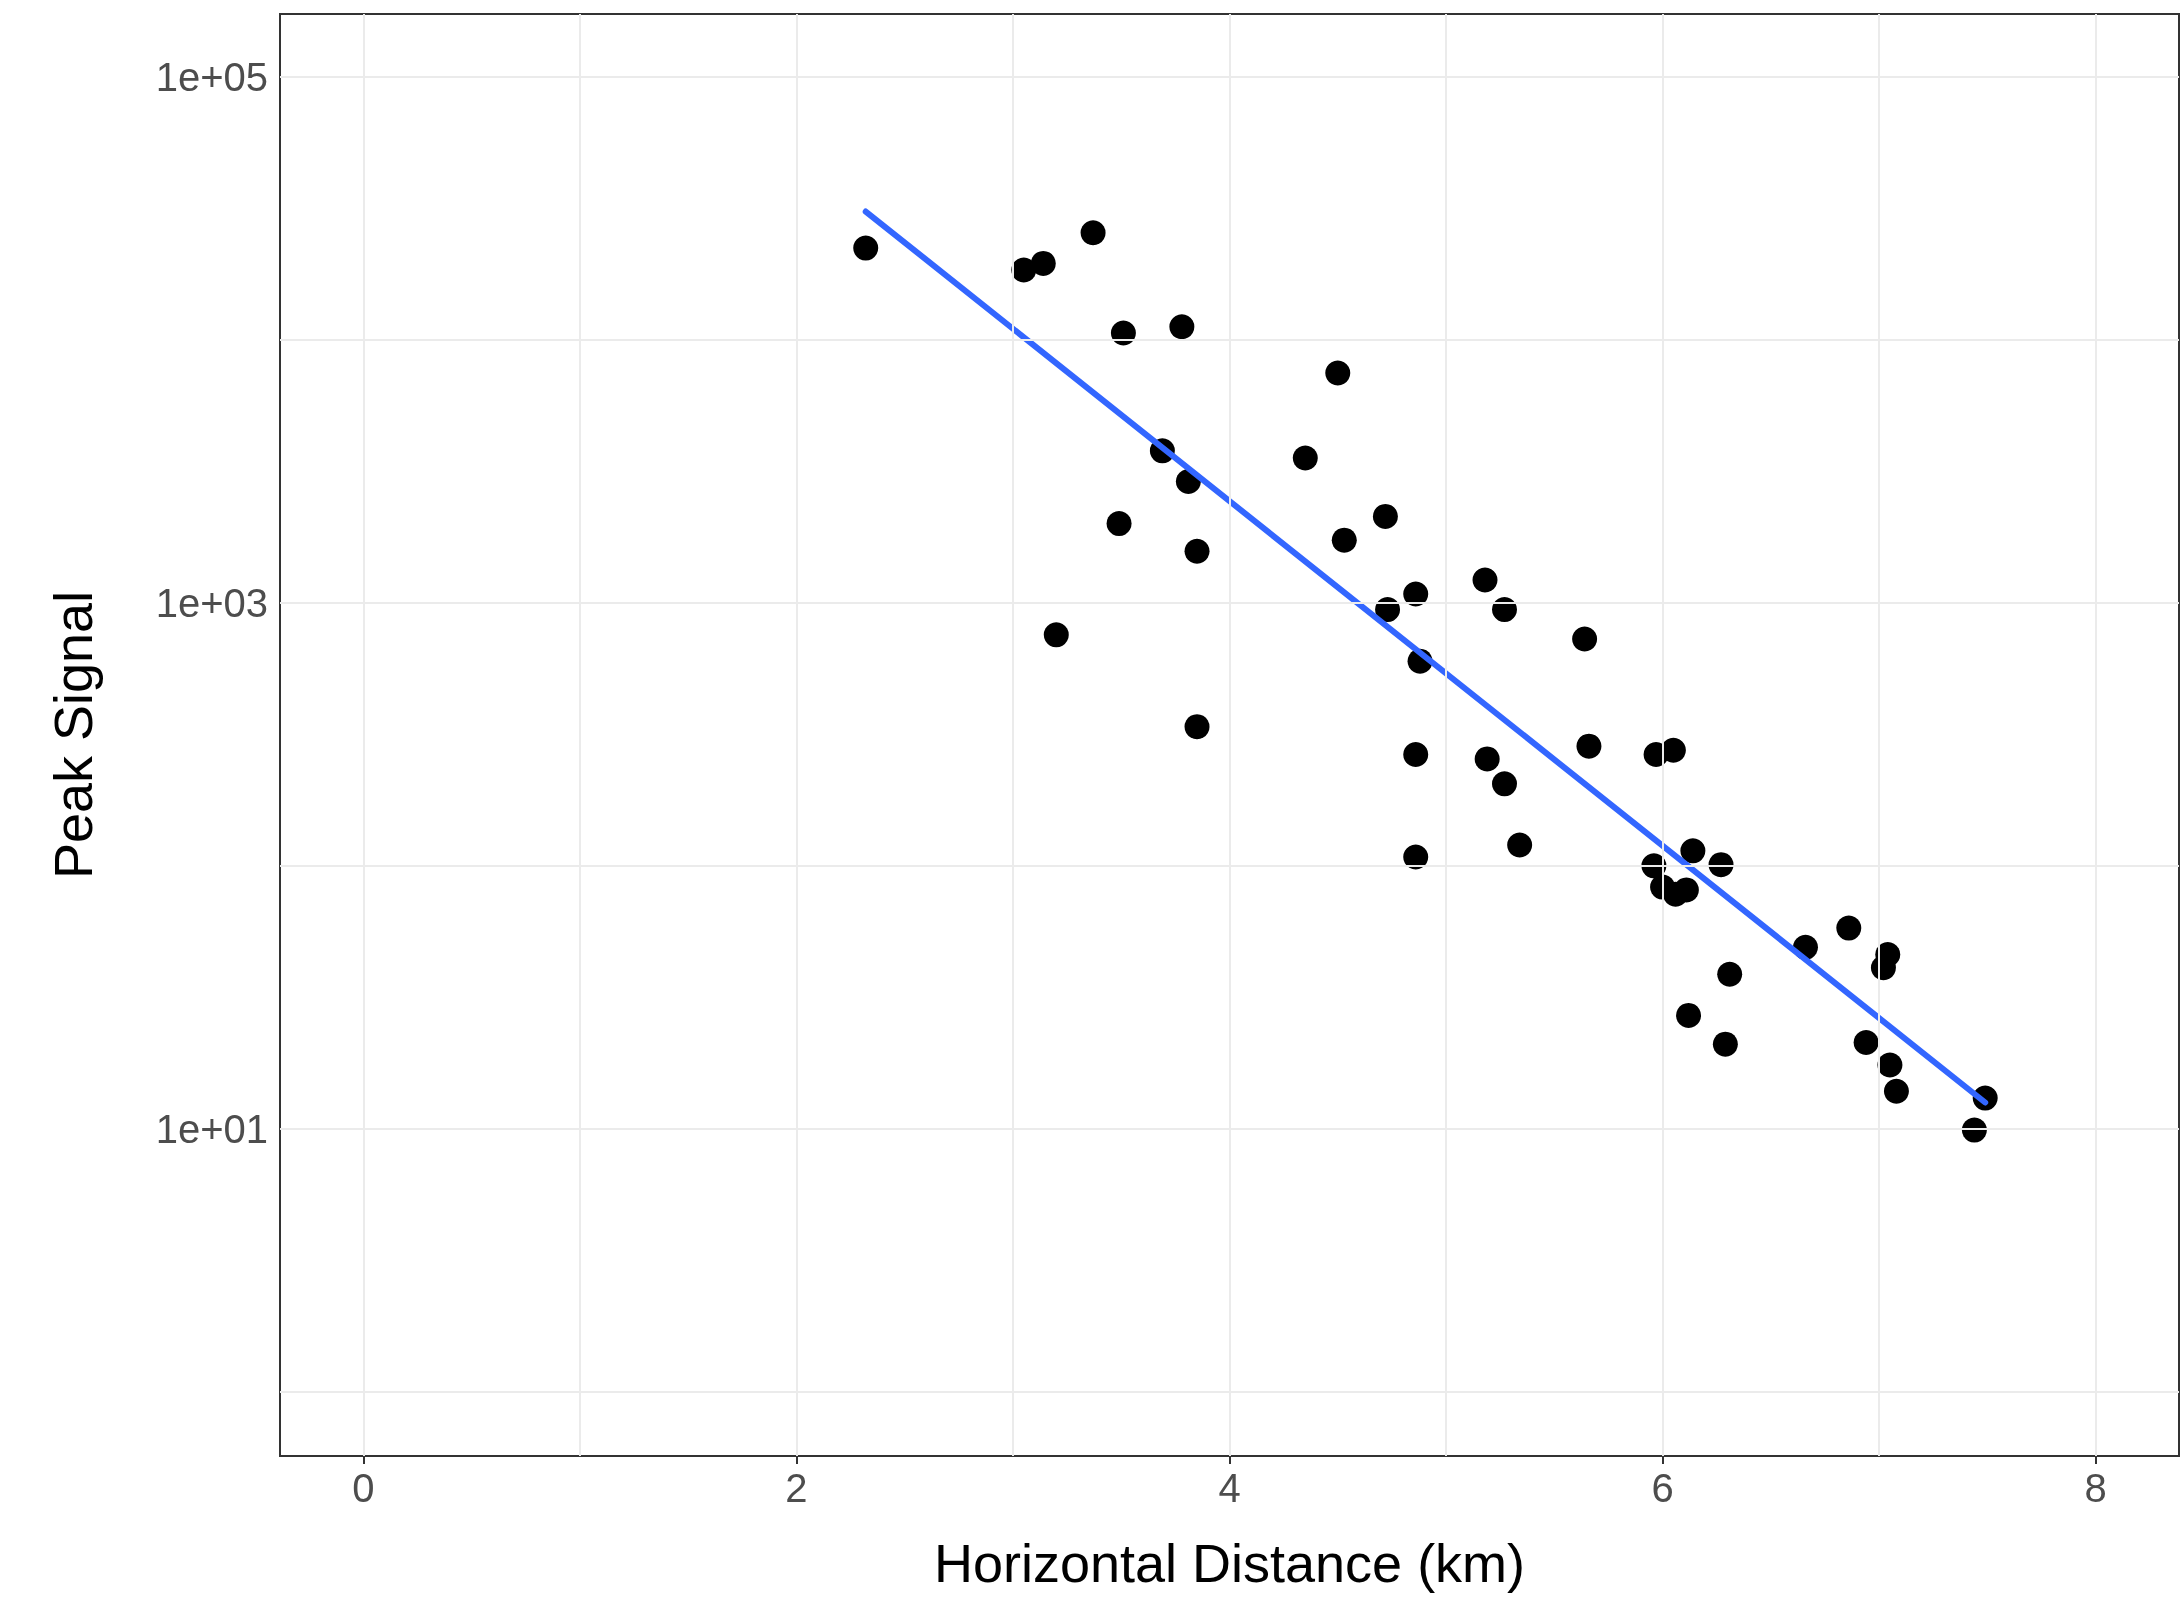  Describe the element at coordinates (73, 735) in the screenshot. I see `y-axis-title: Peak Signal` at that location.